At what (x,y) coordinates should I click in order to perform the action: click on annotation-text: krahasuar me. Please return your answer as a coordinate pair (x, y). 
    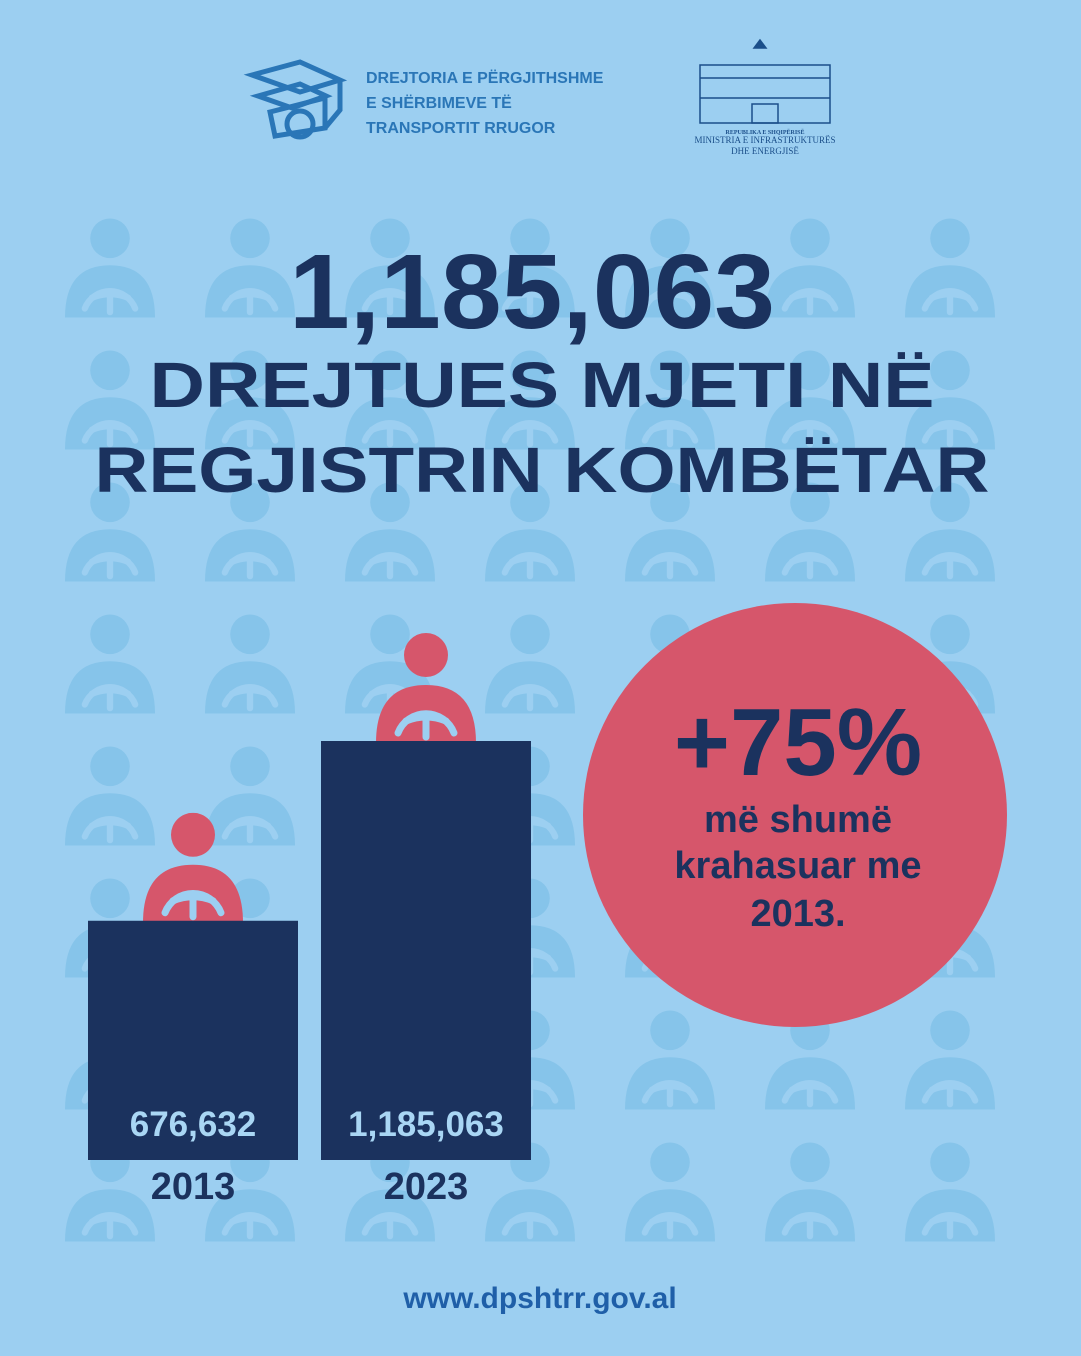
    Looking at the image, I should click on (797, 866).